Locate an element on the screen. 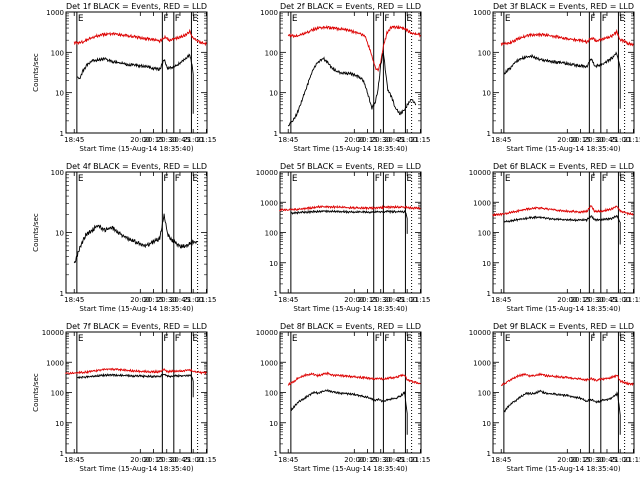  chart-title: Det 7f BLACK = Events, RED = LLD is located at coordinates (136, 326).